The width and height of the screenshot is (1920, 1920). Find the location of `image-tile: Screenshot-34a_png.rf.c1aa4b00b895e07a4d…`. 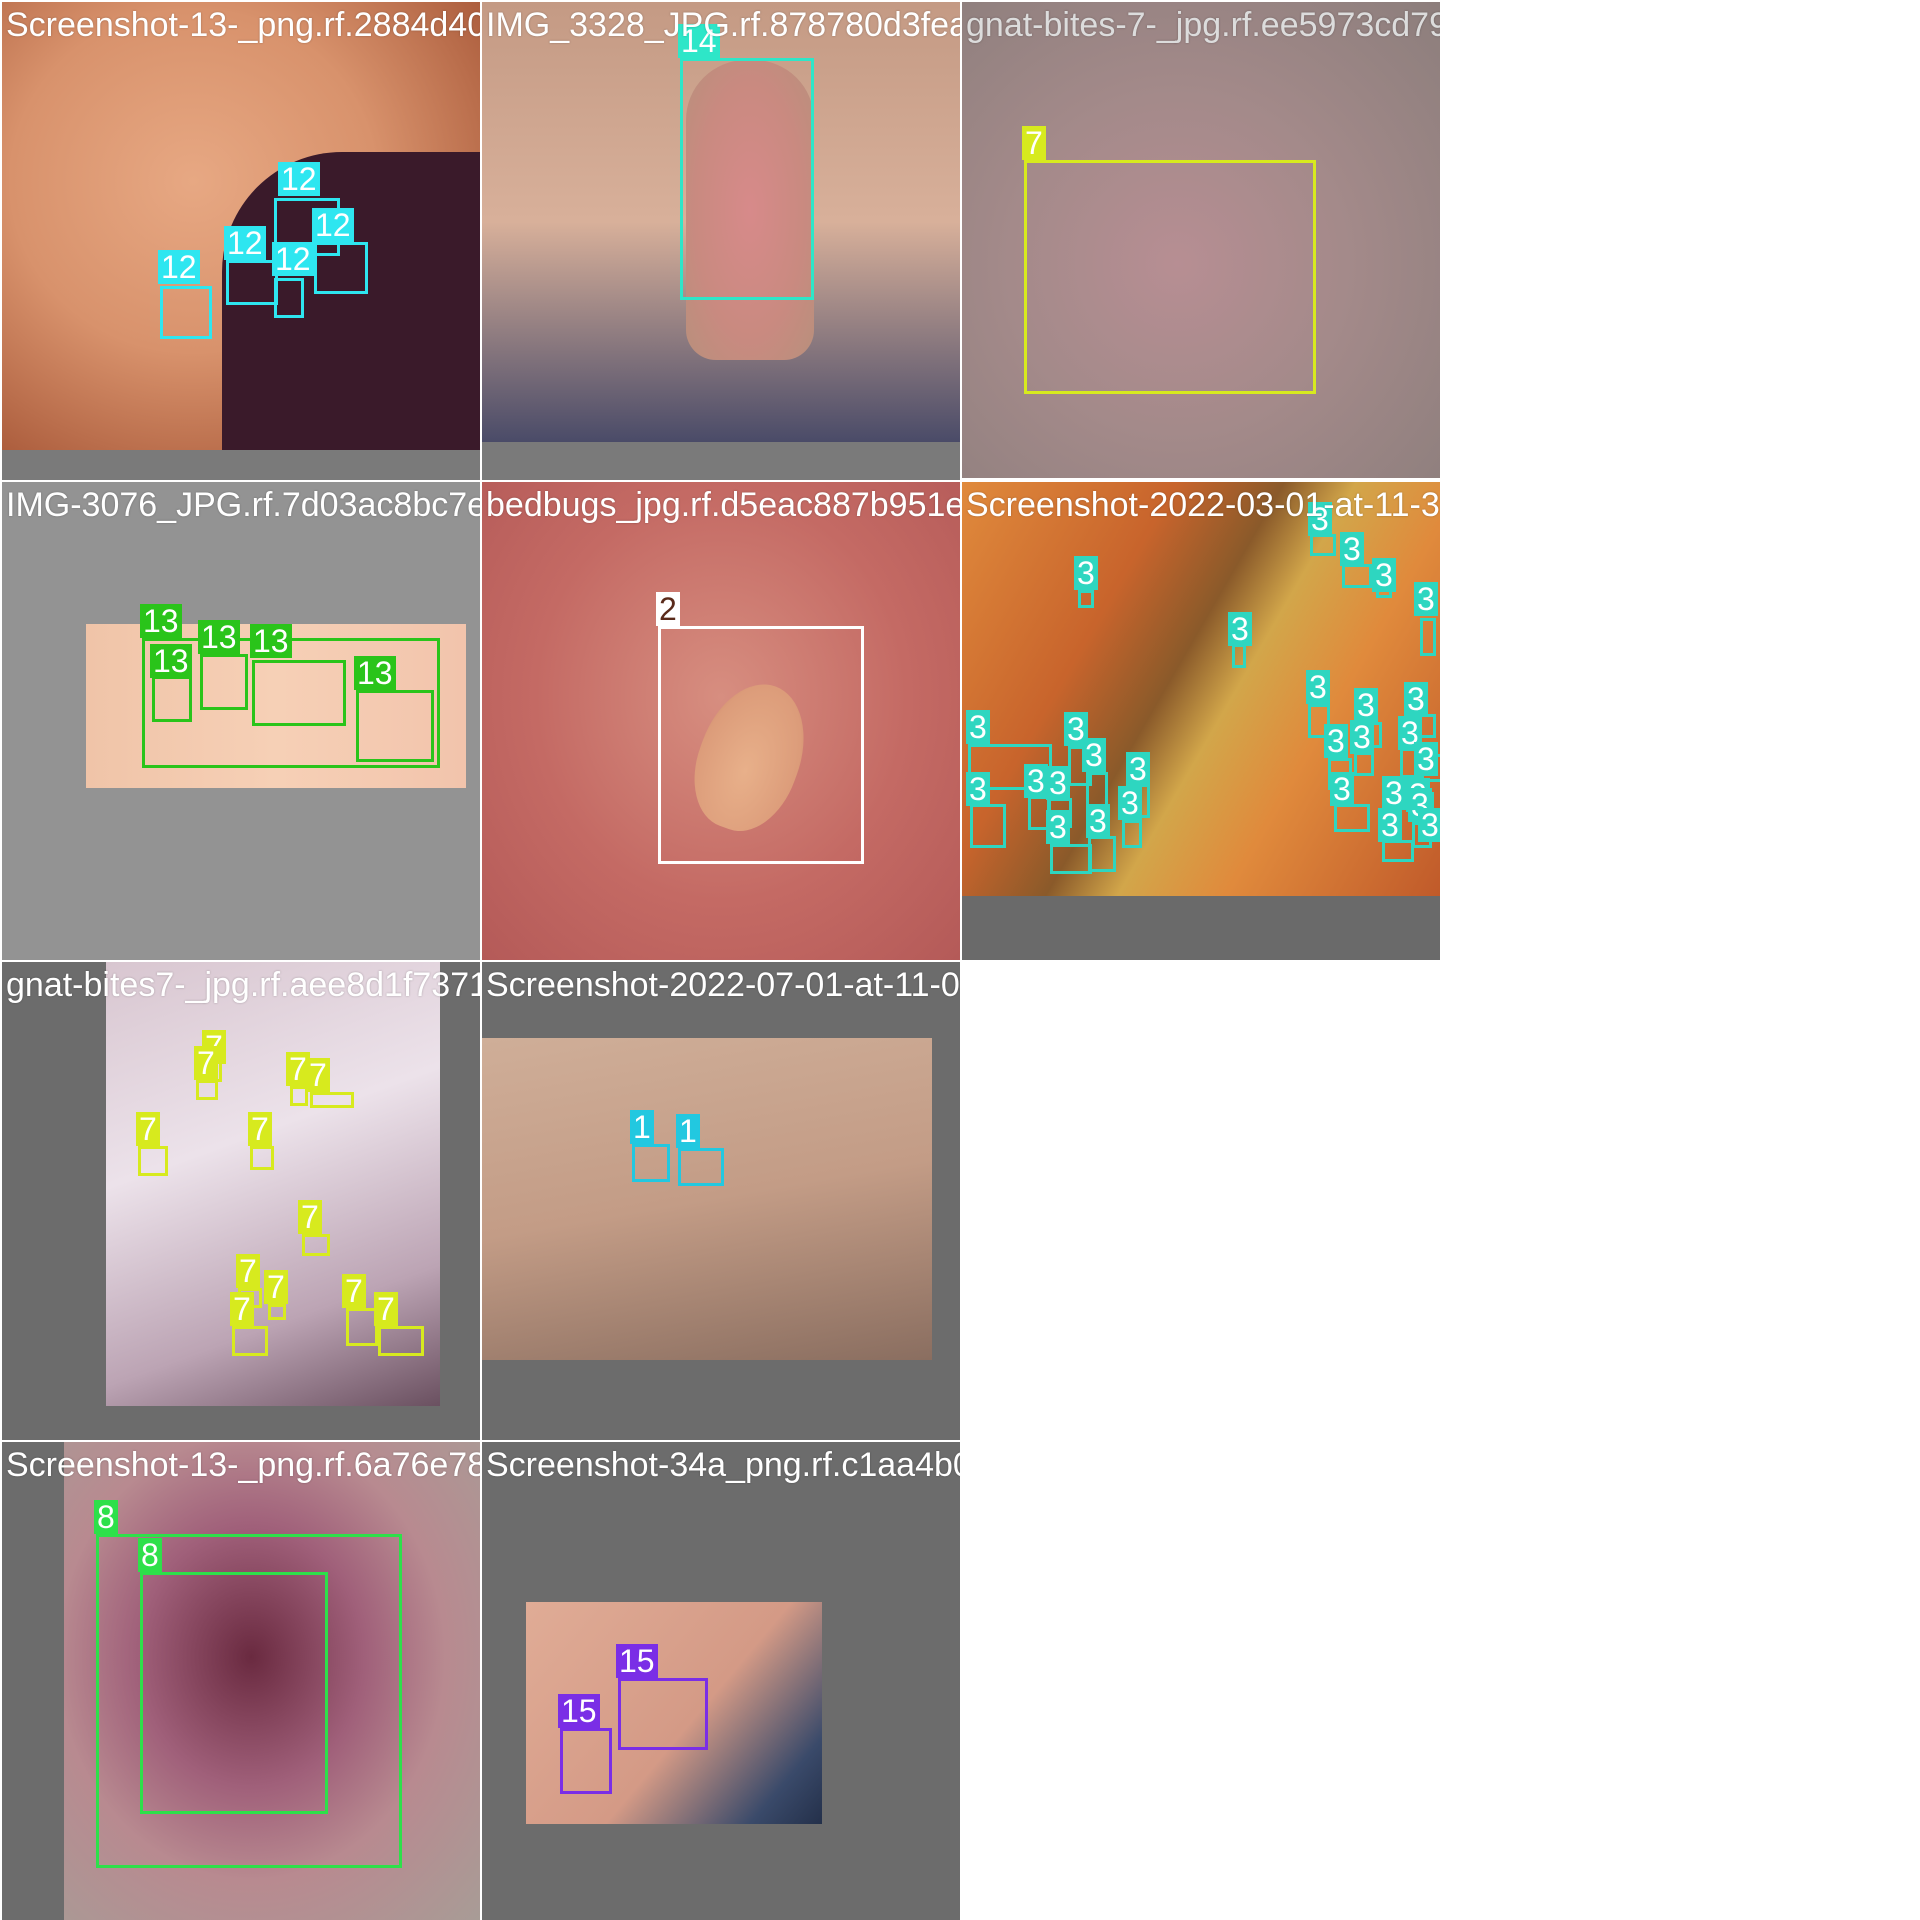

image-tile: Screenshot-34a_png.rf.c1aa4b00b895e07a4d… is located at coordinates (721, 1681).